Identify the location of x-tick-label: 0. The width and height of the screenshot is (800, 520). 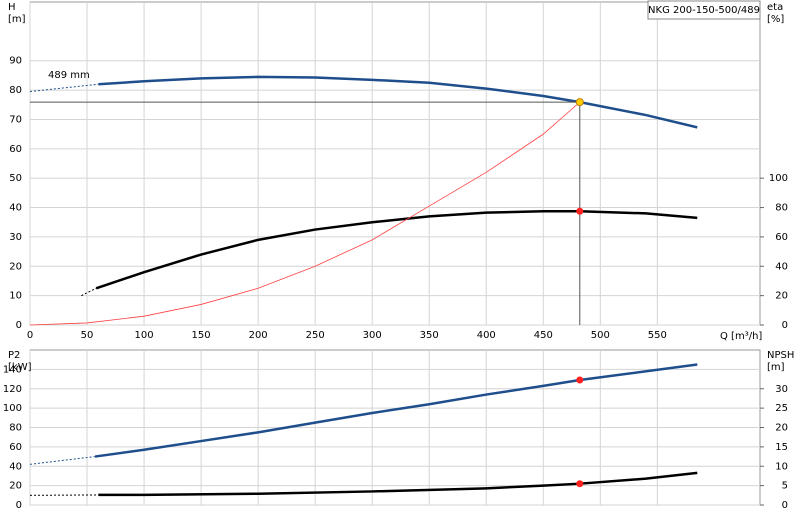
(30, 335).